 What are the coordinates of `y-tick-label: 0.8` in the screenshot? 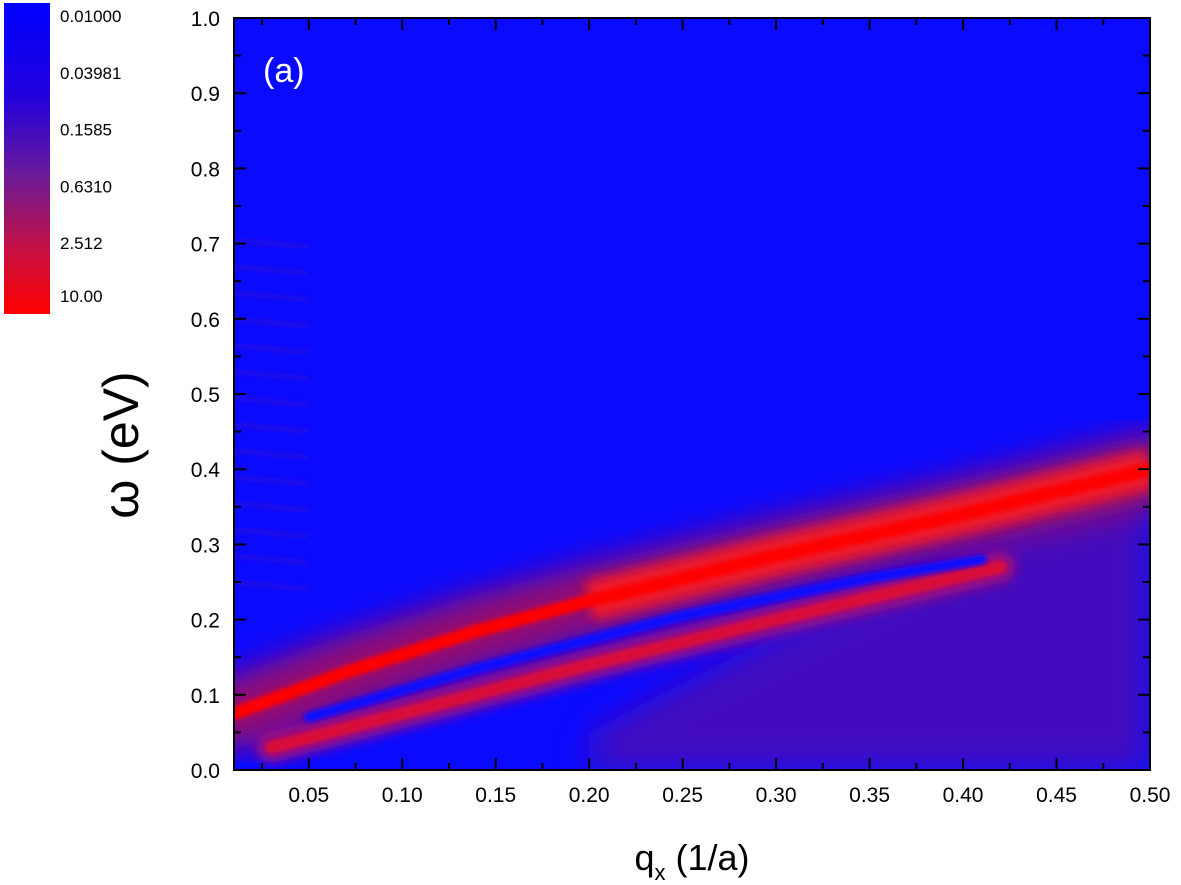 It's located at (205, 169).